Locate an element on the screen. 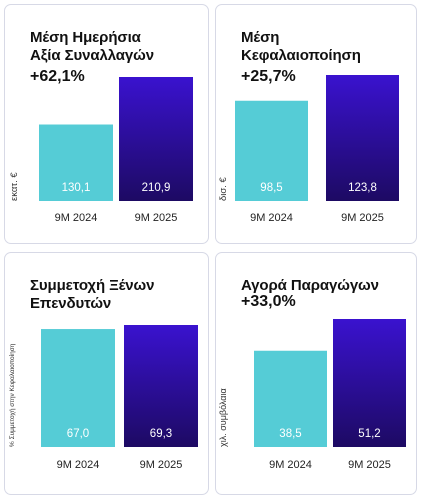 The image size is (421, 500). y-axis-unit-label: χιλ. συμβόλαια is located at coordinates (223, 417).